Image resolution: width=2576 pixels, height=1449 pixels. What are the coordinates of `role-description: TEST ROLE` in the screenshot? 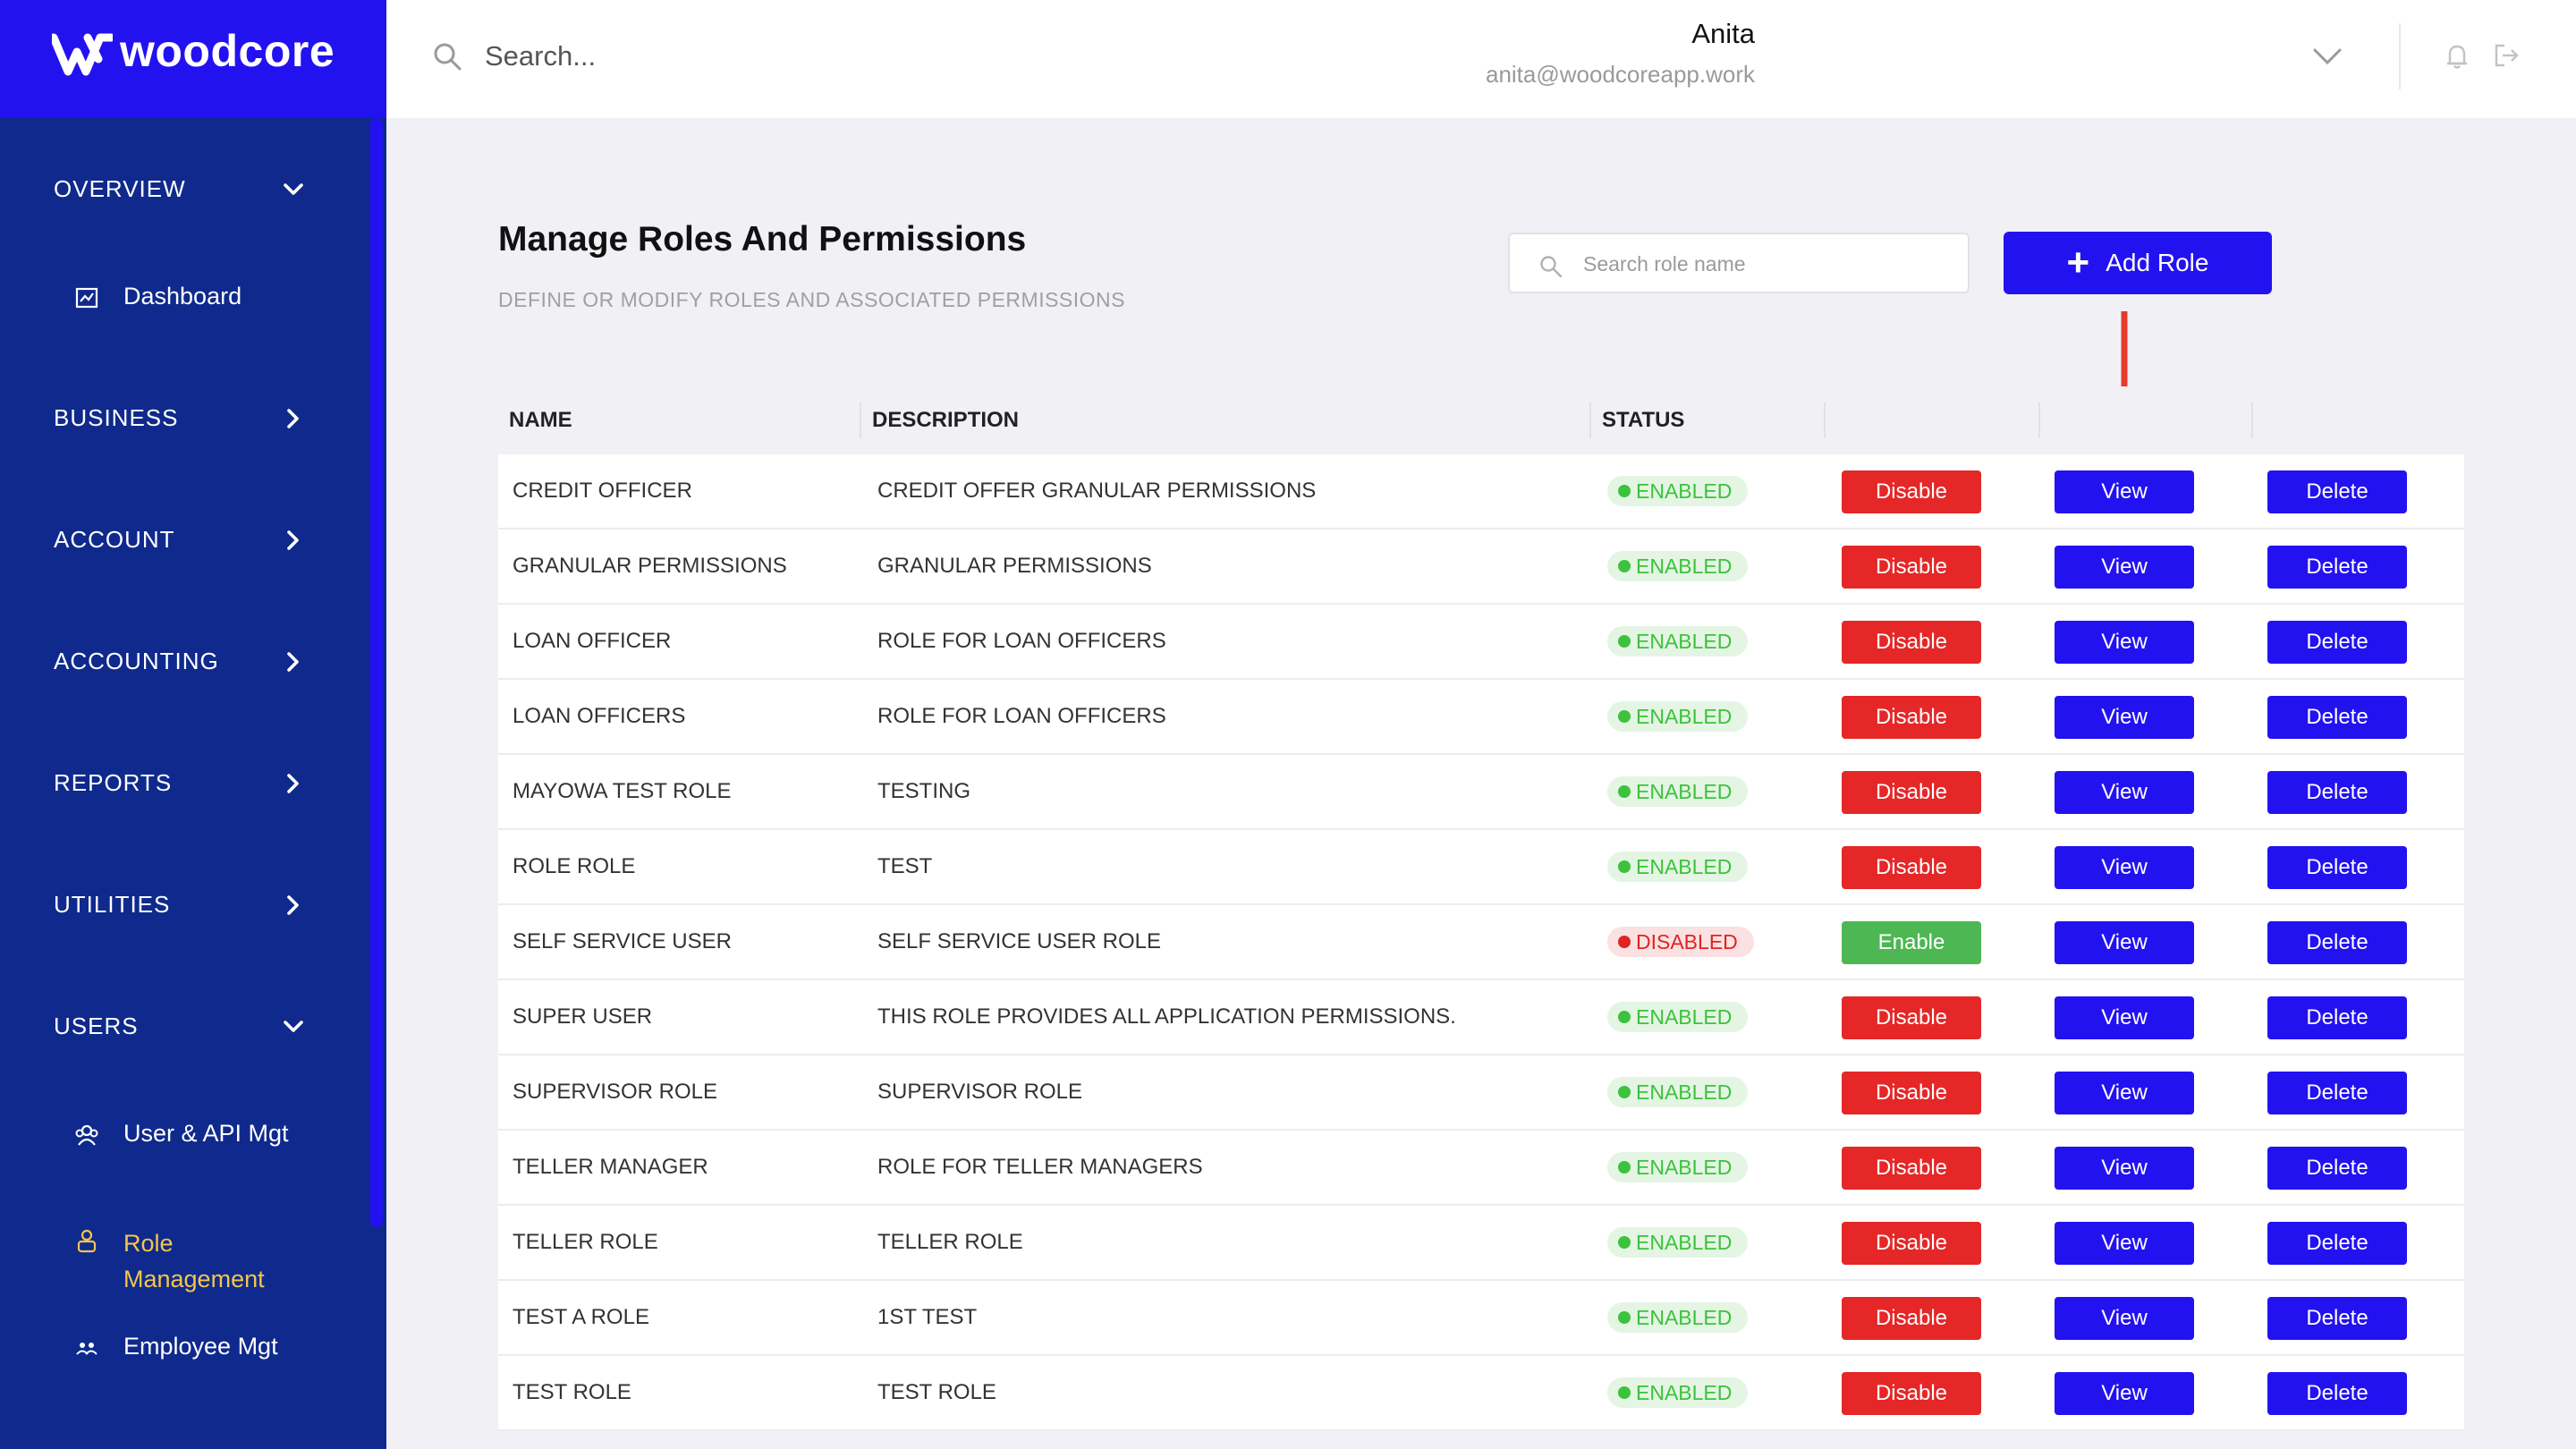 It's located at (936, 1392).